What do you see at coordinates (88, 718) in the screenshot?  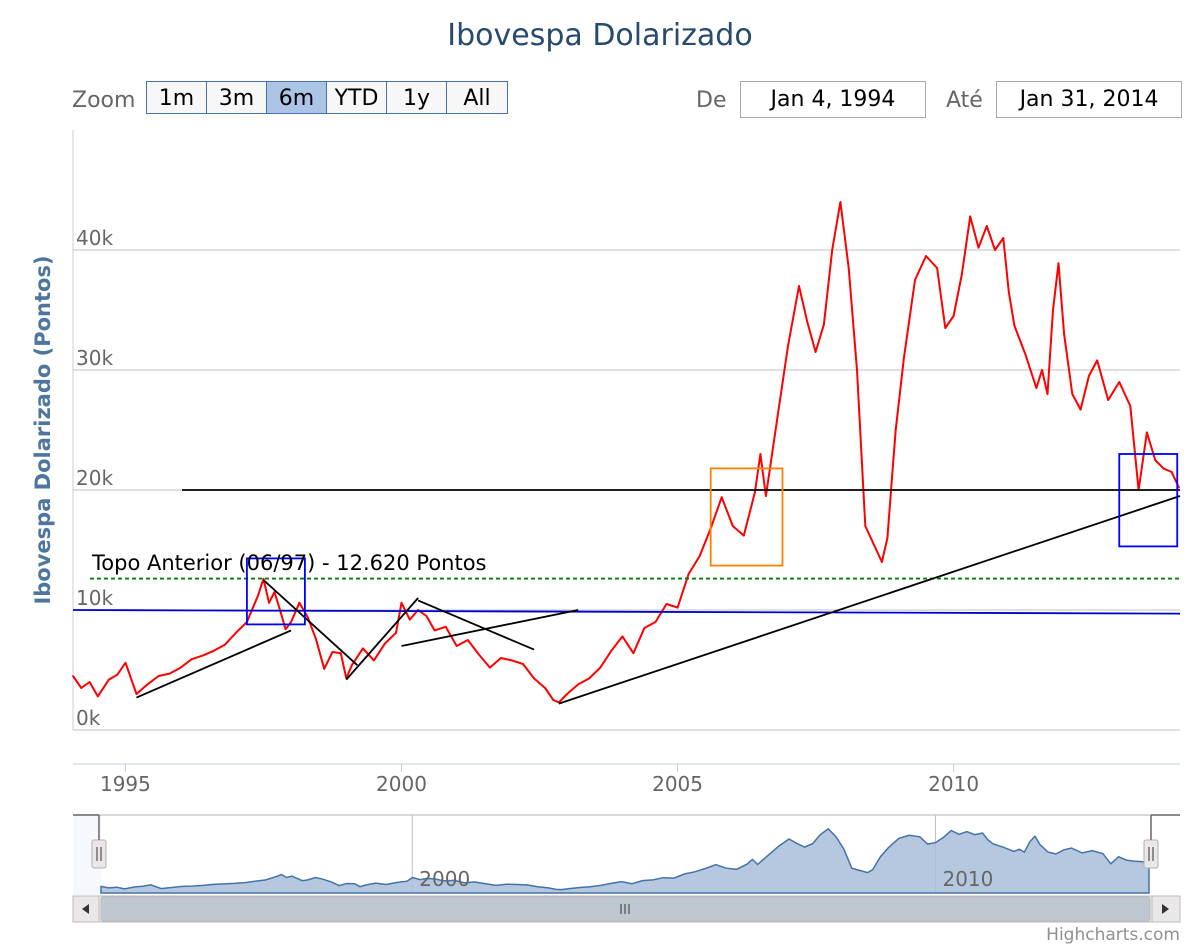 I see `y-tick-label: 0k` at bounding box center [88, 718].